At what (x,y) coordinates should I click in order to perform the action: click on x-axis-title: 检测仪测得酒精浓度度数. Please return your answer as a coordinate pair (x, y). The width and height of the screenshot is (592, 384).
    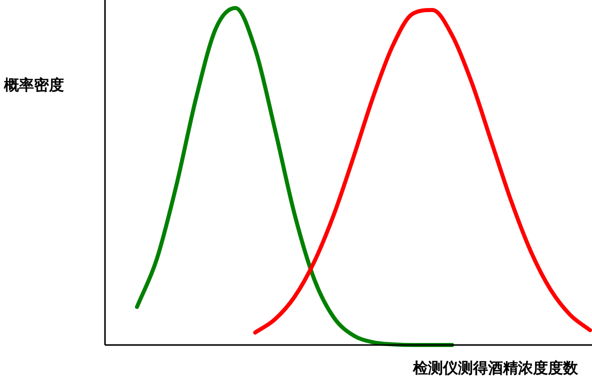
    Looking at the image, I should click on (495, 368).